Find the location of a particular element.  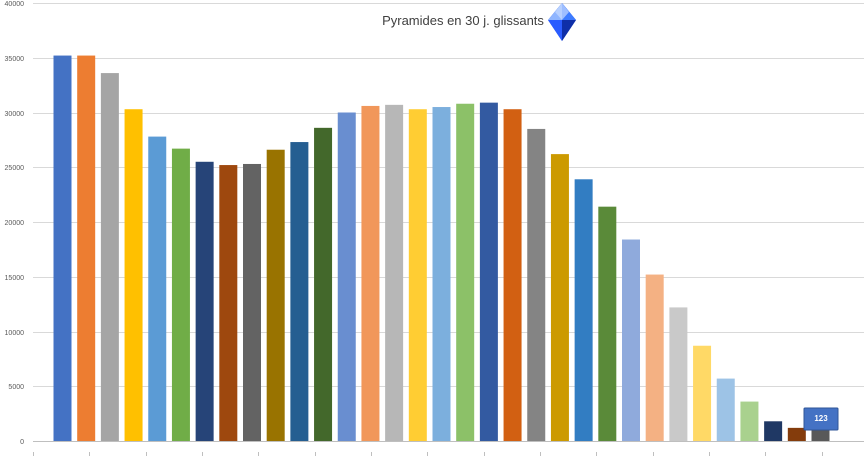

y-tick-label: 0 is located at coordinates (22, 442).